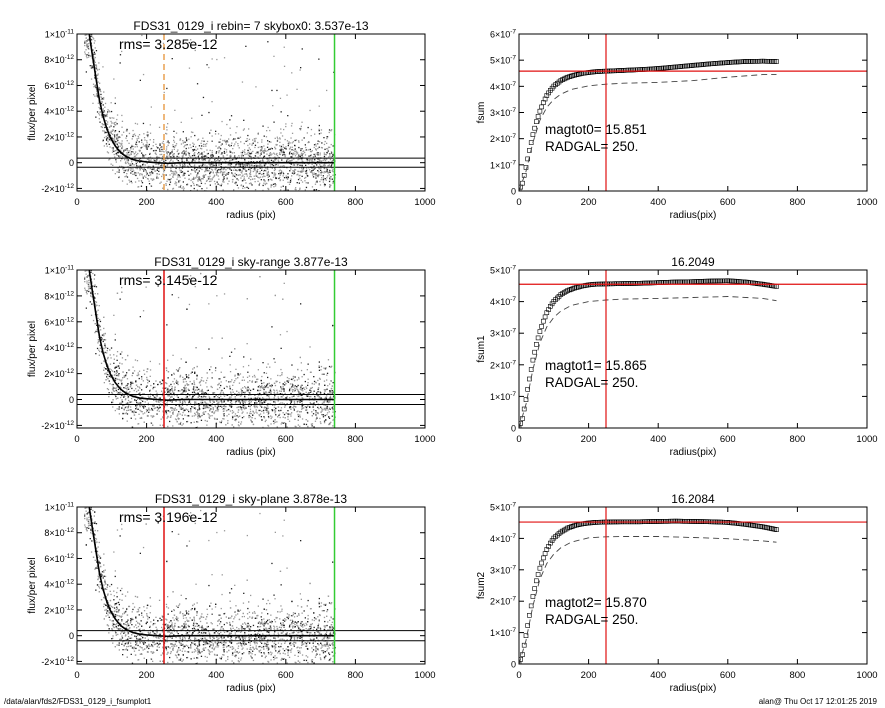  Describe the element at coordinates (817, 701) in the screenshot. I see `footer-timestamp: alan@ Thu Oct 17 12:01:25 2019` at that location.